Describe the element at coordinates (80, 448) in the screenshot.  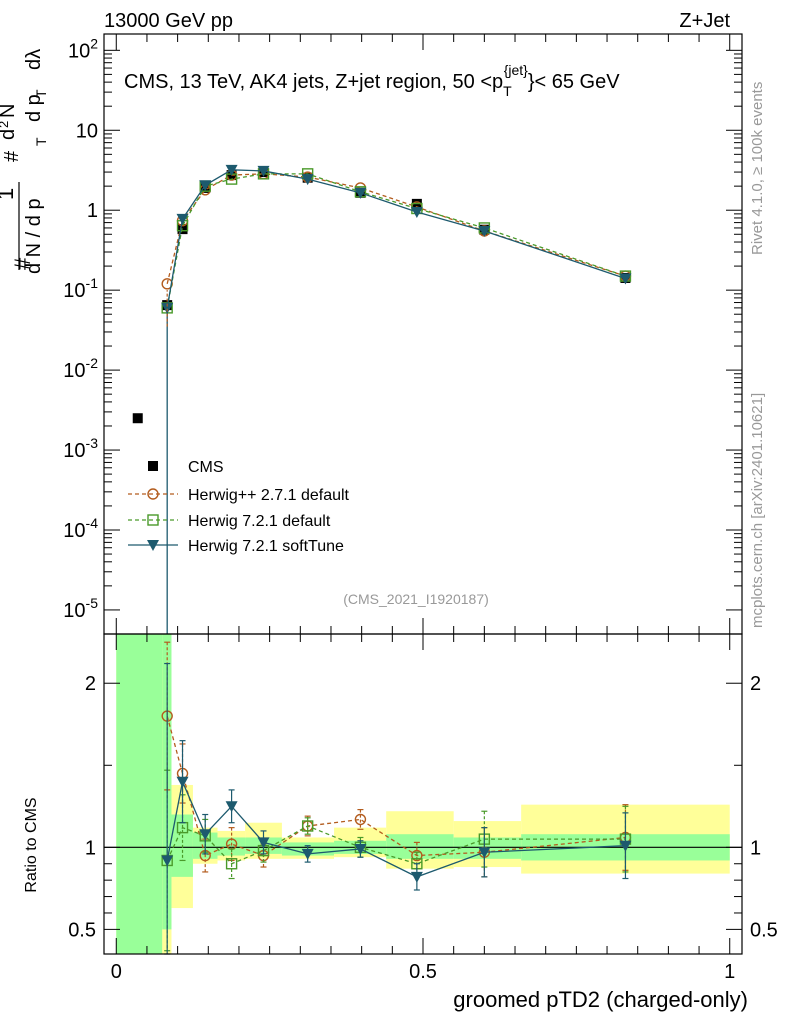
I see `y-tick-label: 10⁻³` at that location.